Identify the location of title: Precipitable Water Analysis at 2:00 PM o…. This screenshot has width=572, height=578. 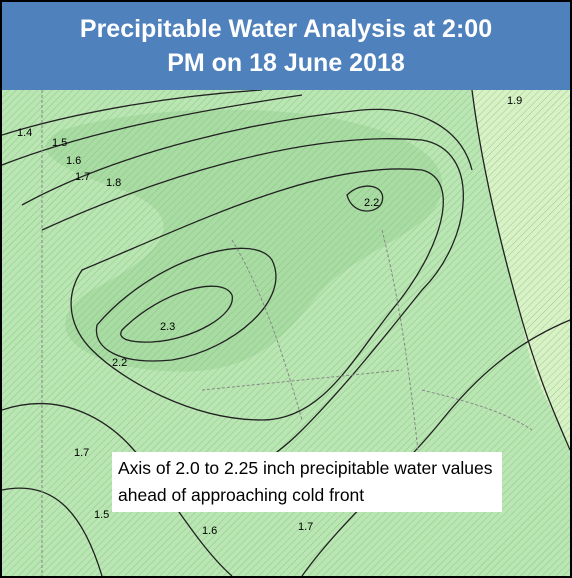
(286, 46).